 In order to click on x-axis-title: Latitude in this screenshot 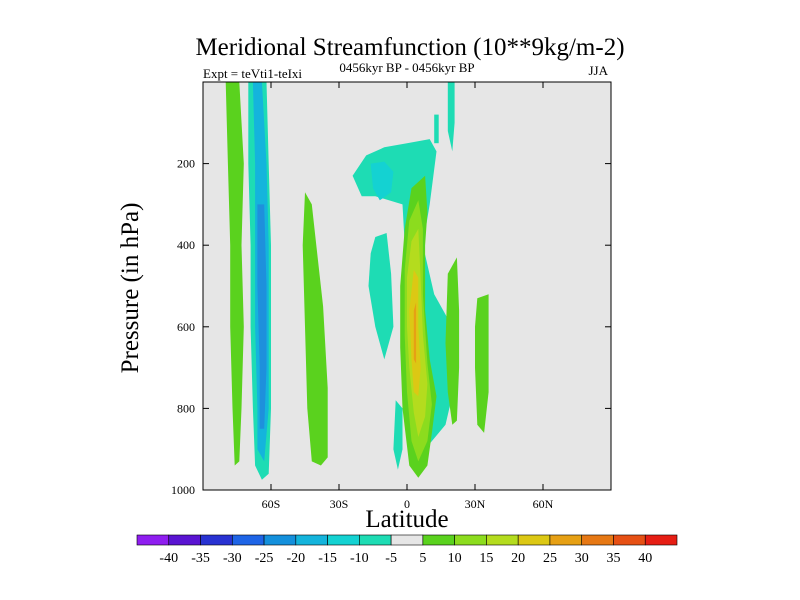, I will do `click(406, 519)`.